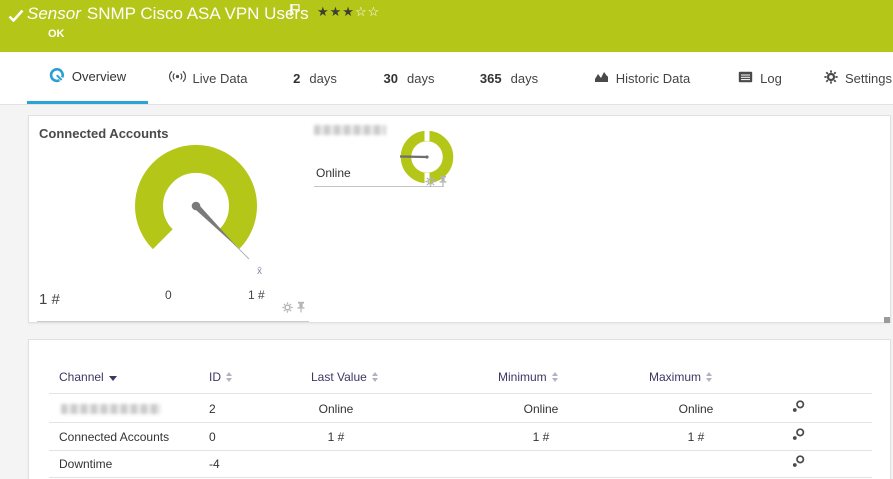 Image resolution: width=893 pixels, height=479 pixels. What do you see at coordinates (177, 78) in the screenshot?
I see `live-signal-icon` at bounding box center [177, 78].